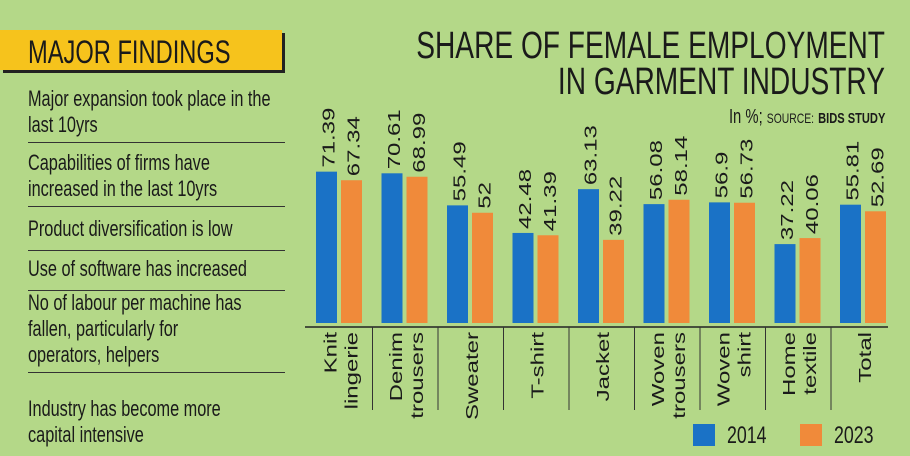 The height and width of the screenshot is (456, 910). Describe the element at coordinates (394, 139) in the screenshot. I see `data-label-2014: 70.61` at that location.